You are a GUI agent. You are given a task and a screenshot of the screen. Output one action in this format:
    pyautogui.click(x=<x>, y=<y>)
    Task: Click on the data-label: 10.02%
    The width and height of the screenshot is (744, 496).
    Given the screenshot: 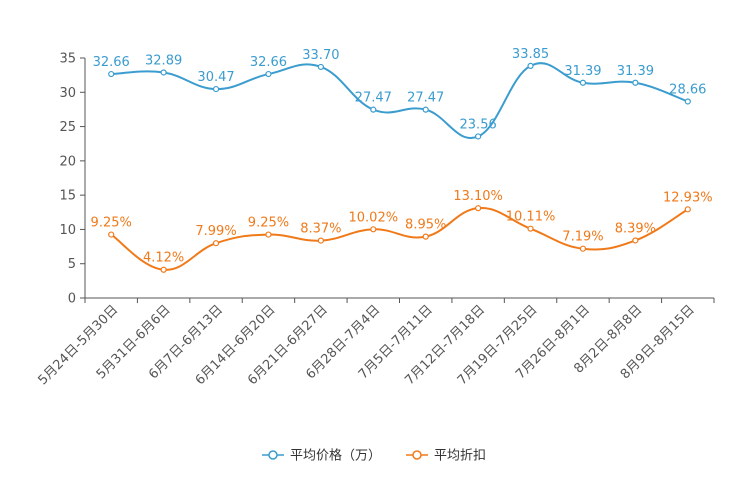 What is the action you would take?
    pyautogui.click(x=374, y=217)
    